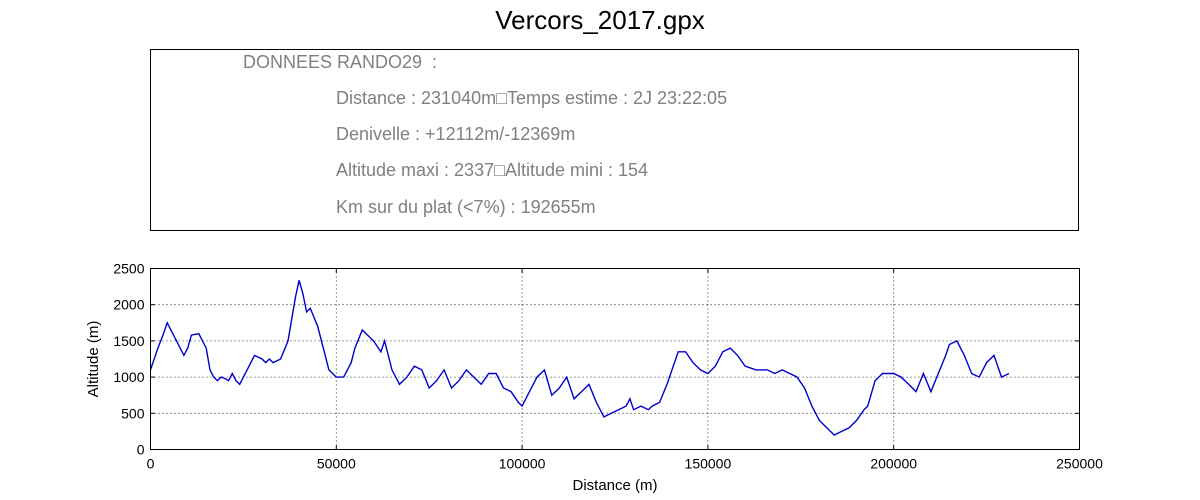 This screenshot has height=500, width=1200. Describe the element at coordinates (133, 413) in the screenshot. I see `y-tick-label: 500` at that location.